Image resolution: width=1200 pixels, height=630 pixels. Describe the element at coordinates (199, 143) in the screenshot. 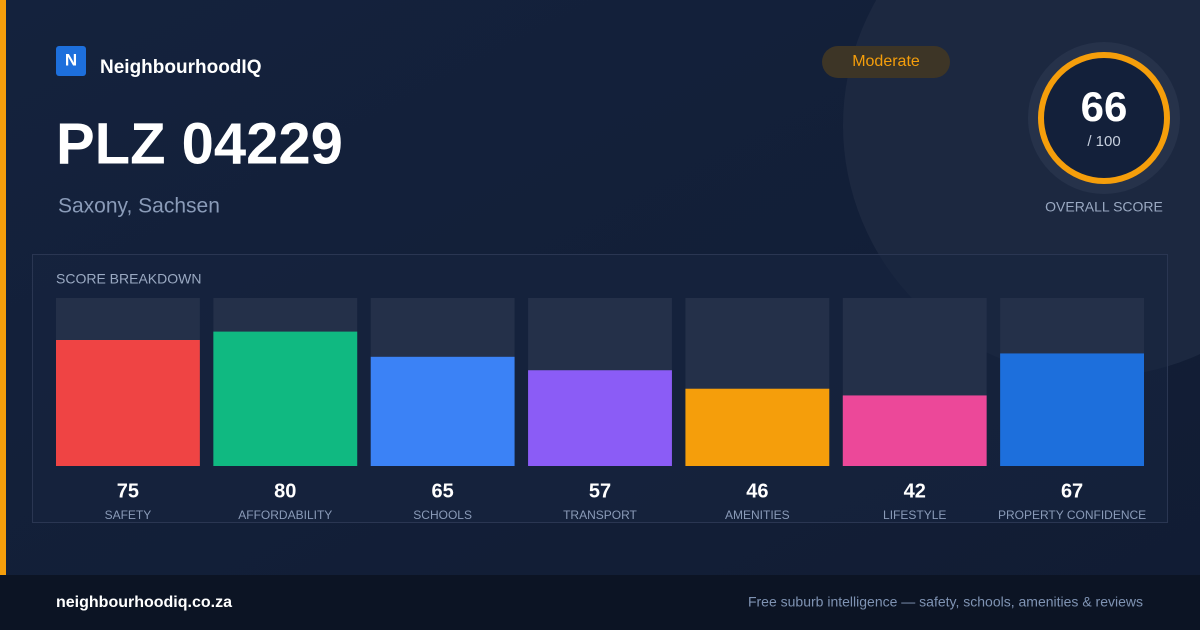

I see `title: PLZ 04229` at that location.